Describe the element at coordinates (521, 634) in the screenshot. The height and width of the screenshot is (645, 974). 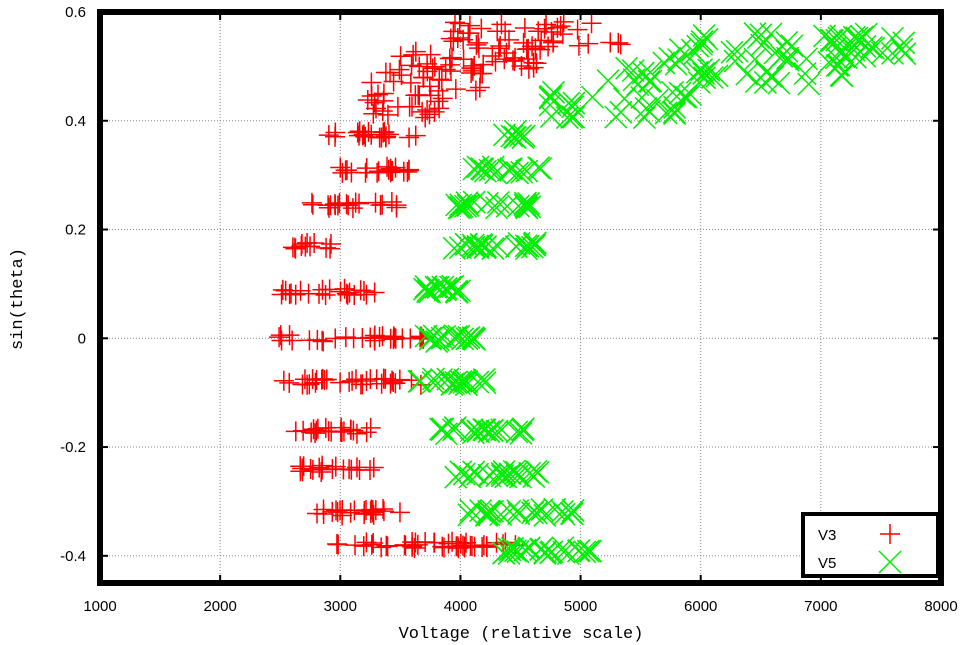
I see `x-axis-title: Voltage (relative scale)` at that location.